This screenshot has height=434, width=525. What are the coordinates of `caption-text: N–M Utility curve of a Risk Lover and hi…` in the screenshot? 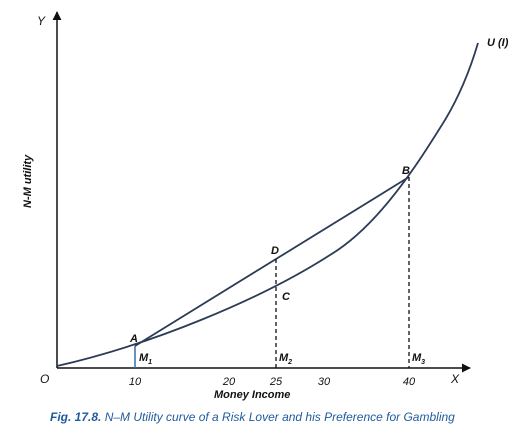 It's located at (278, 417).